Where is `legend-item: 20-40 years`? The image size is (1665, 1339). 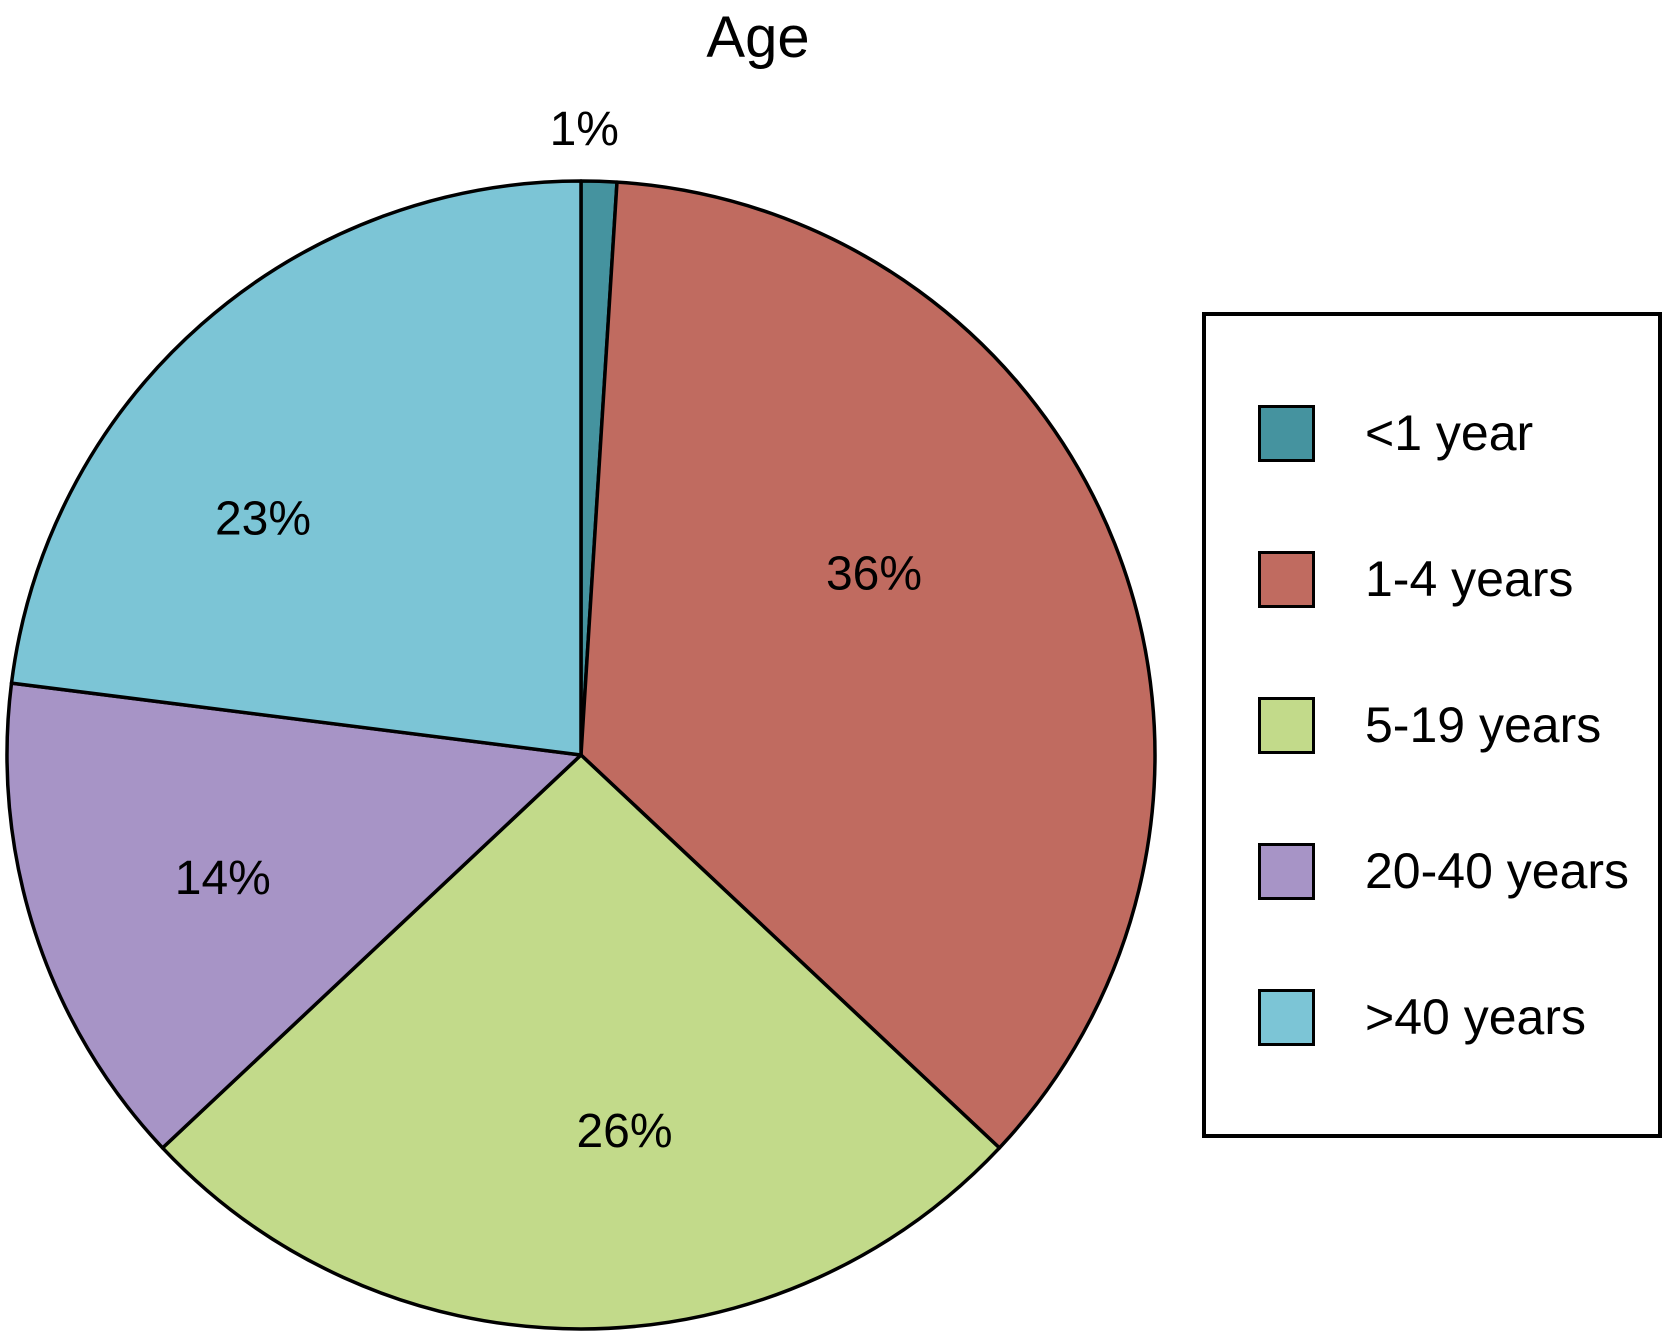 legend-item: 20-40 years is located at coordinates (1432, 871).